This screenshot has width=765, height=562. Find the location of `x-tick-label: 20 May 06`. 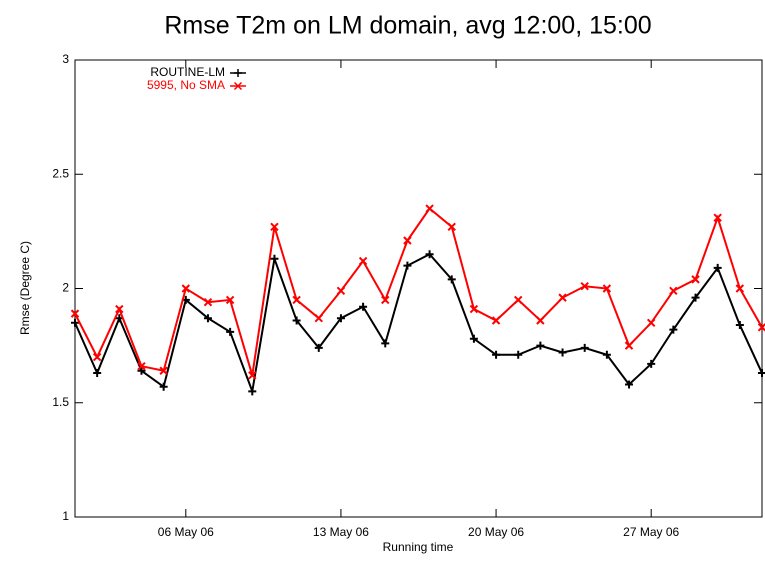

x-tick-label: 20 May 06 is located at coordinates (496, 532).